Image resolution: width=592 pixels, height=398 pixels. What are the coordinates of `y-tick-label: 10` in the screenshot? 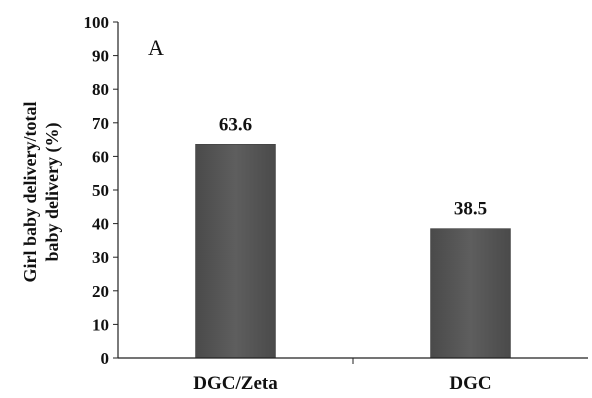 It's located at (100, 324).